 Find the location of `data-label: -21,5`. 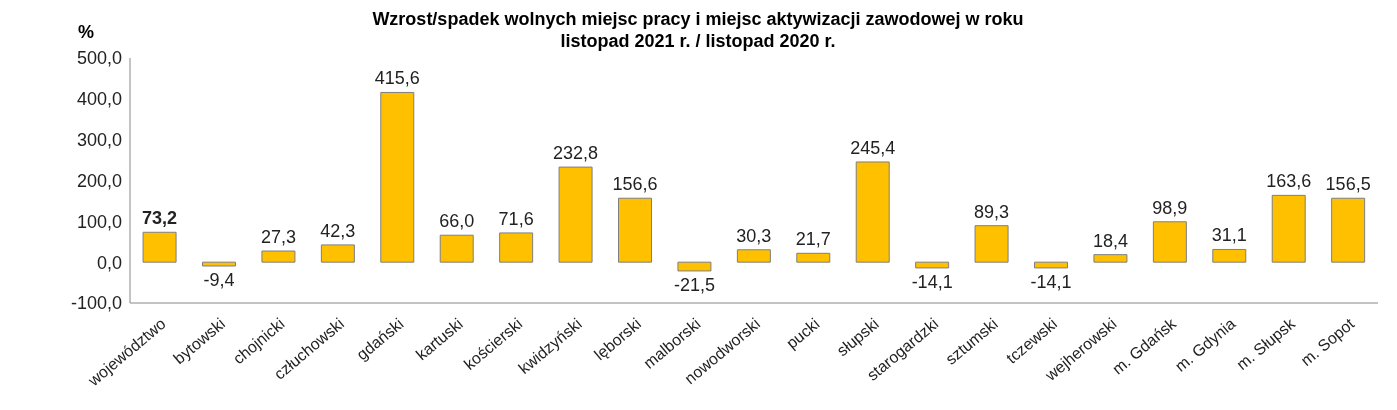

data-label: -21,5 is located at coordinates (694, 284).